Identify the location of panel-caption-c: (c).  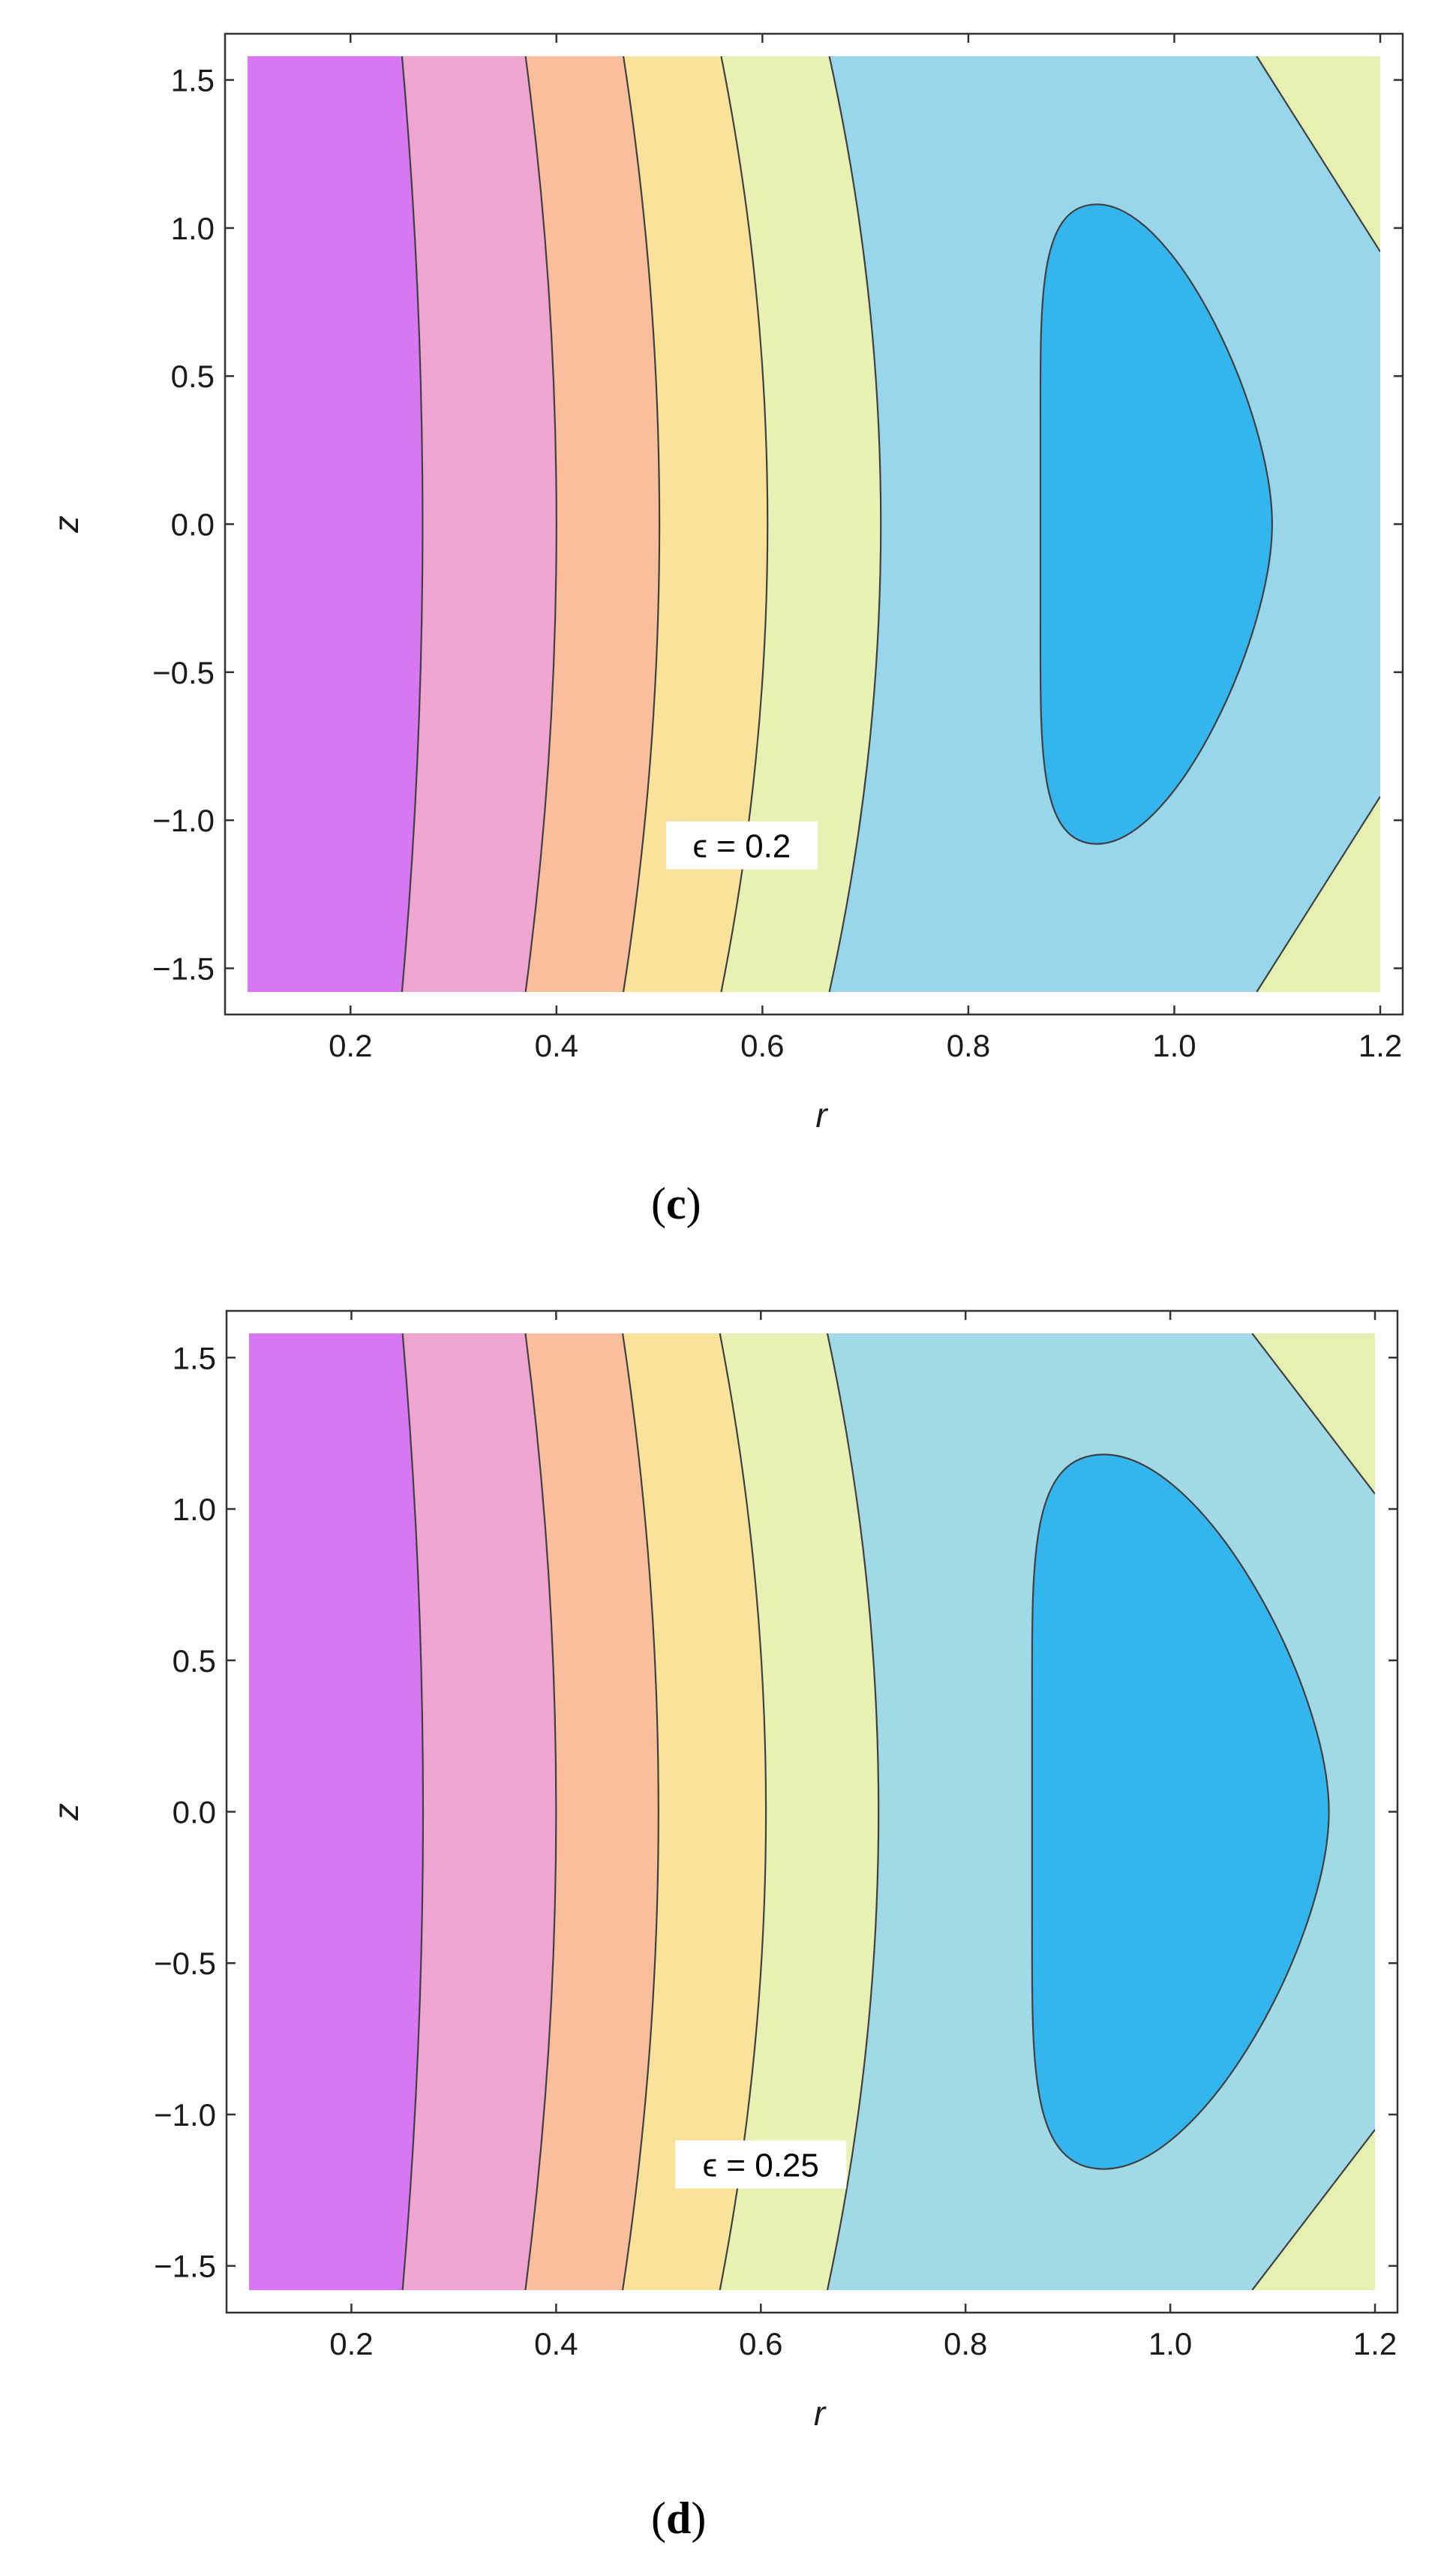
(676, 1203).